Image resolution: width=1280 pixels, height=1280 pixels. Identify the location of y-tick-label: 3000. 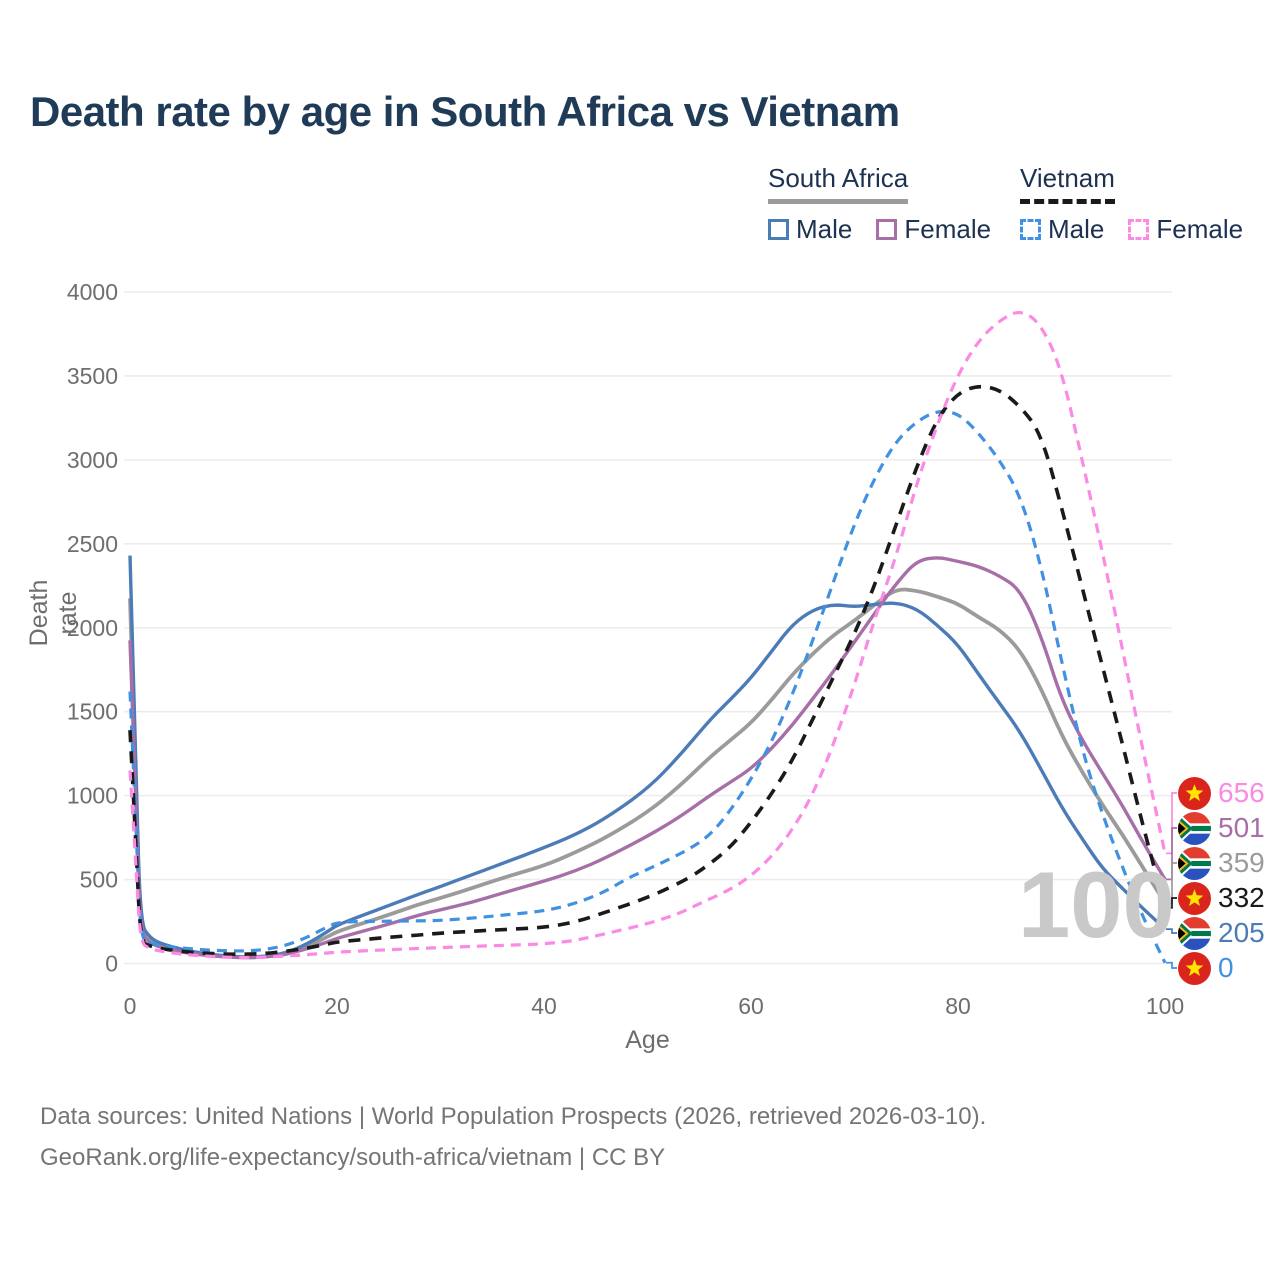
(92, 460).